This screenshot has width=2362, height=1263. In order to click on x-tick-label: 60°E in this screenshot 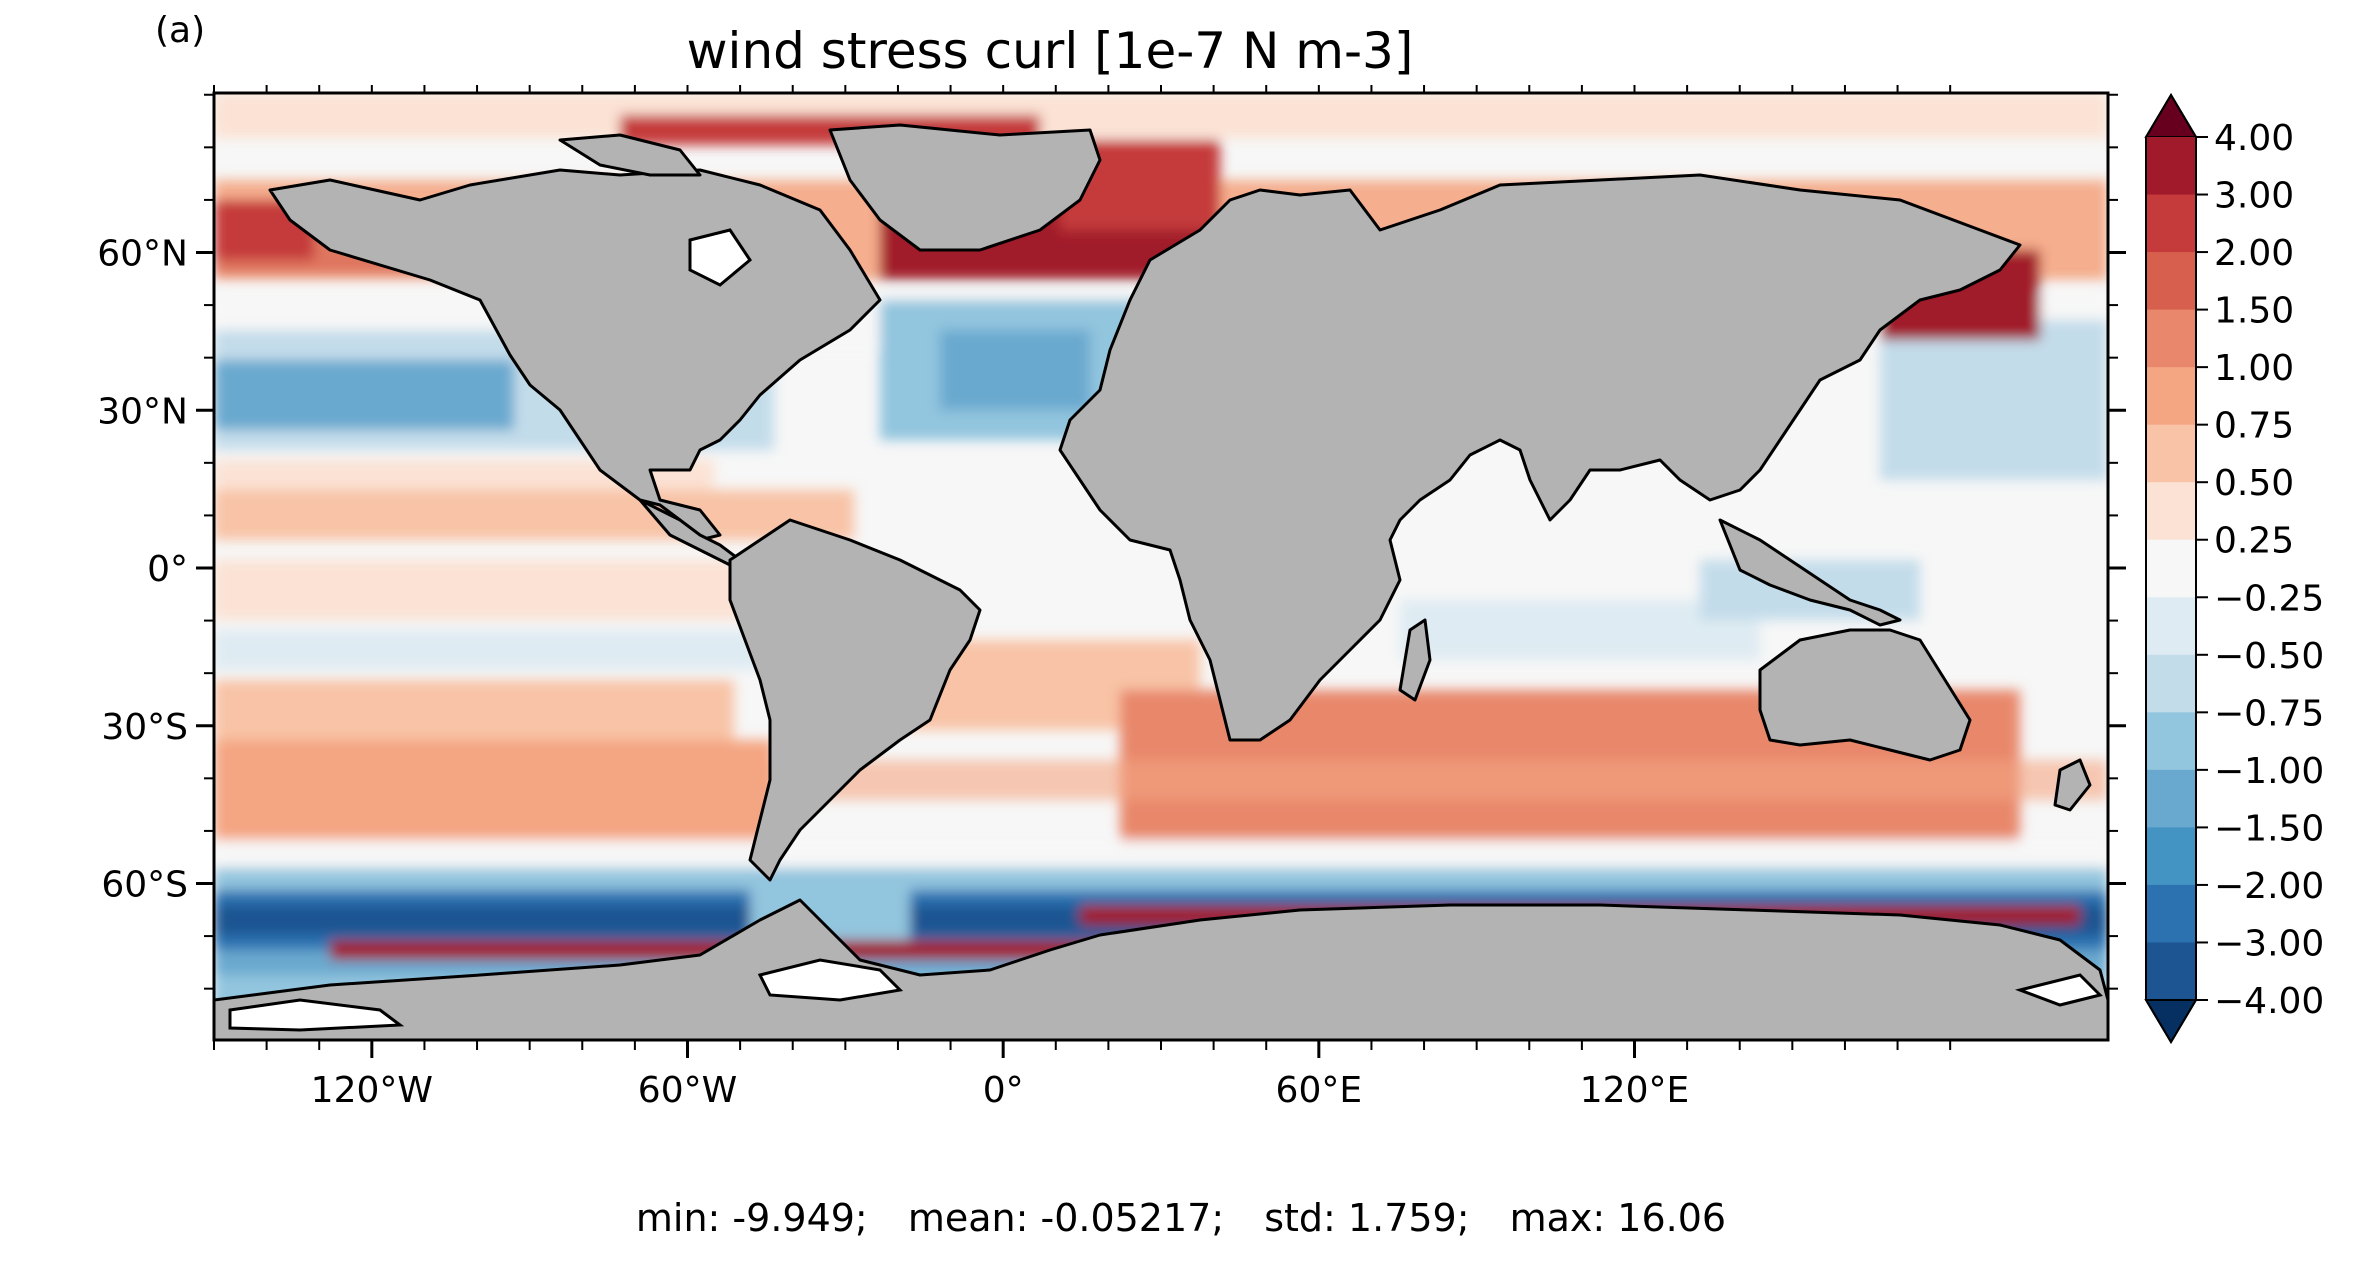, I will do `click(1319, 1090)`.